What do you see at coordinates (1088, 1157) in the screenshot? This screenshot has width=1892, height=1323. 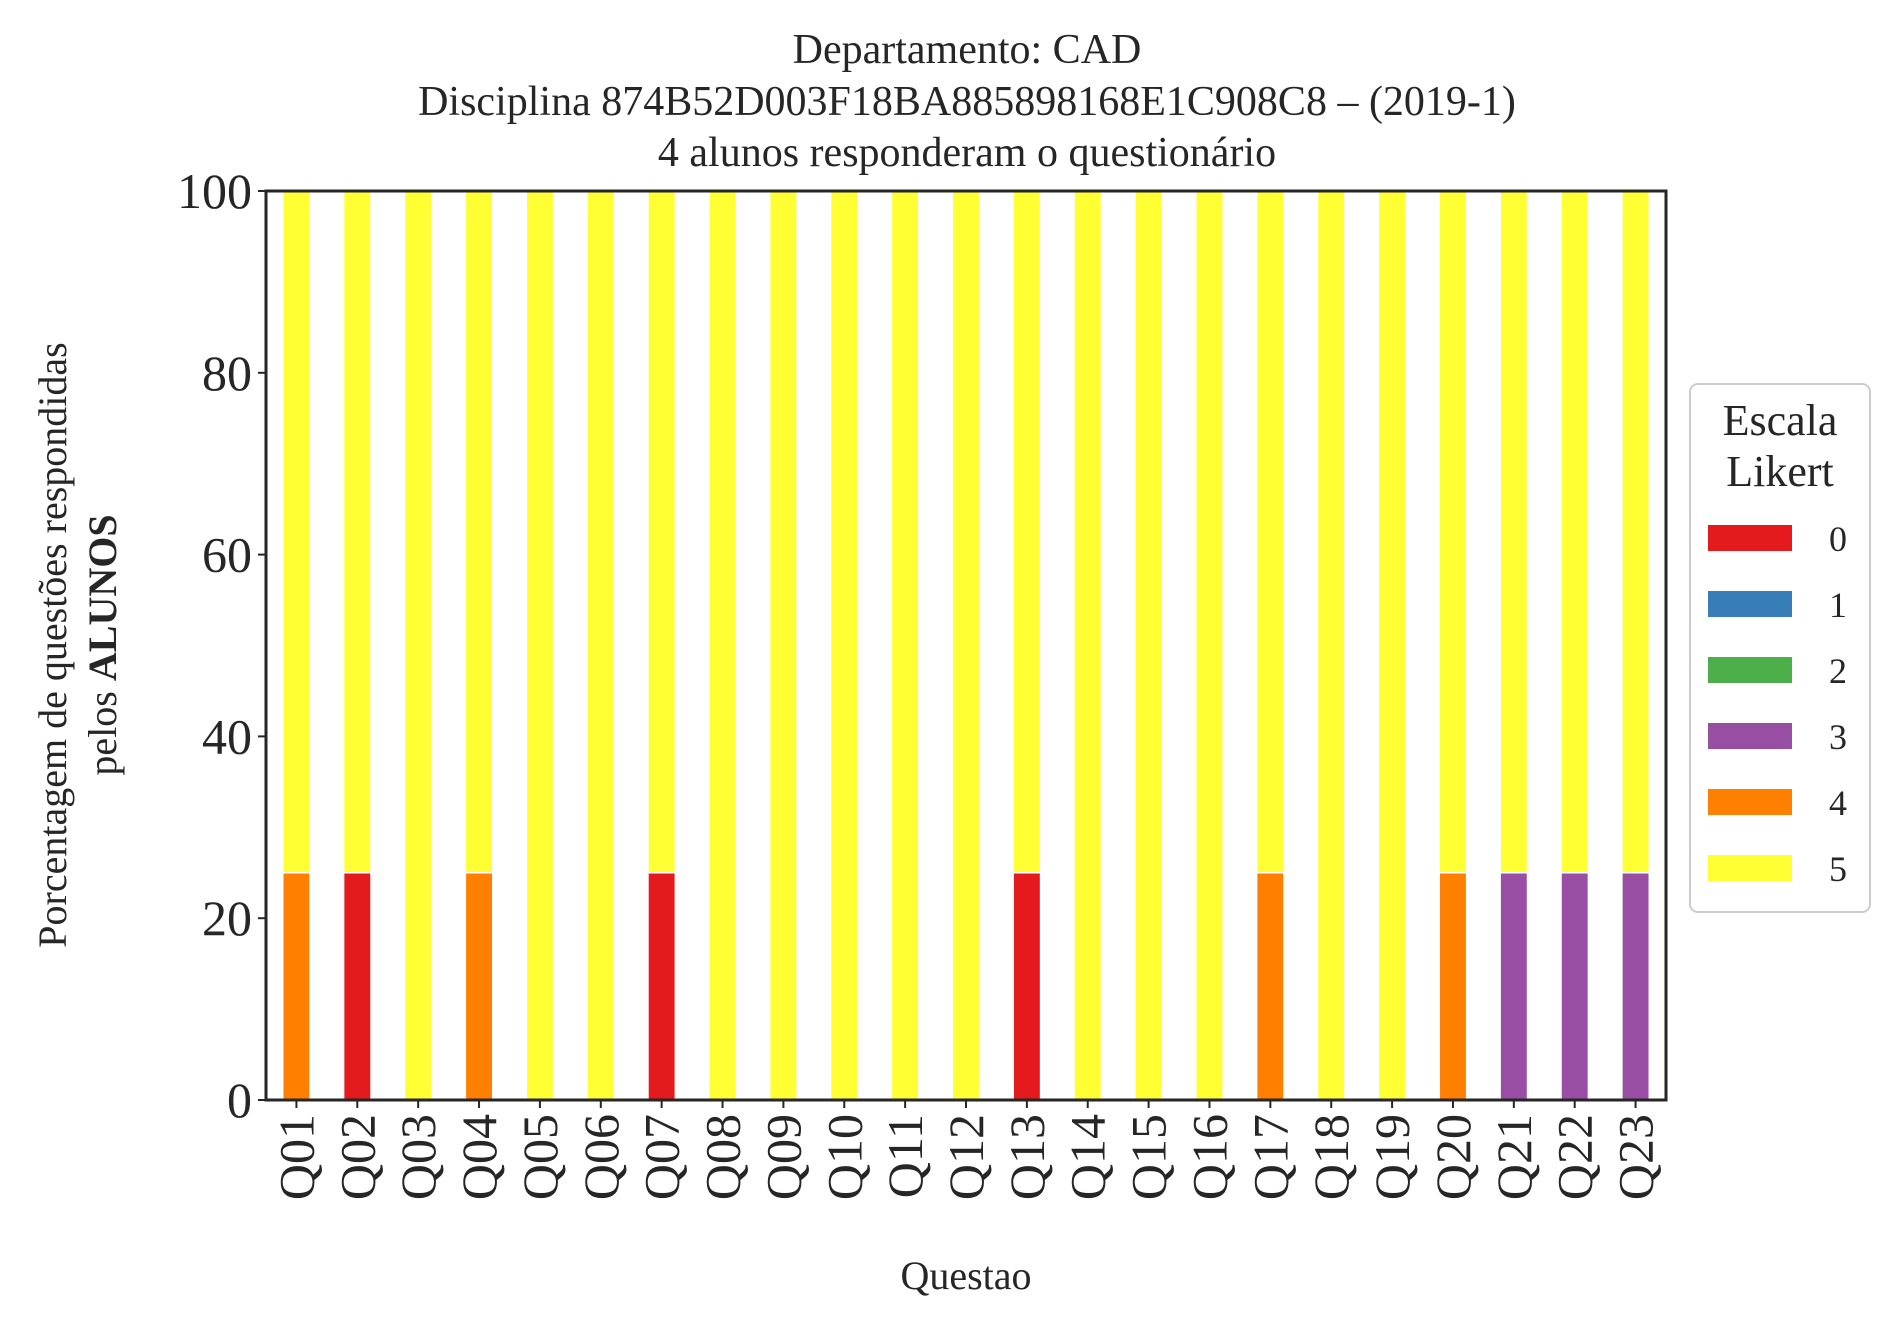 I see `x-tick-label: Q14` at bounding box center [1088, 1157].